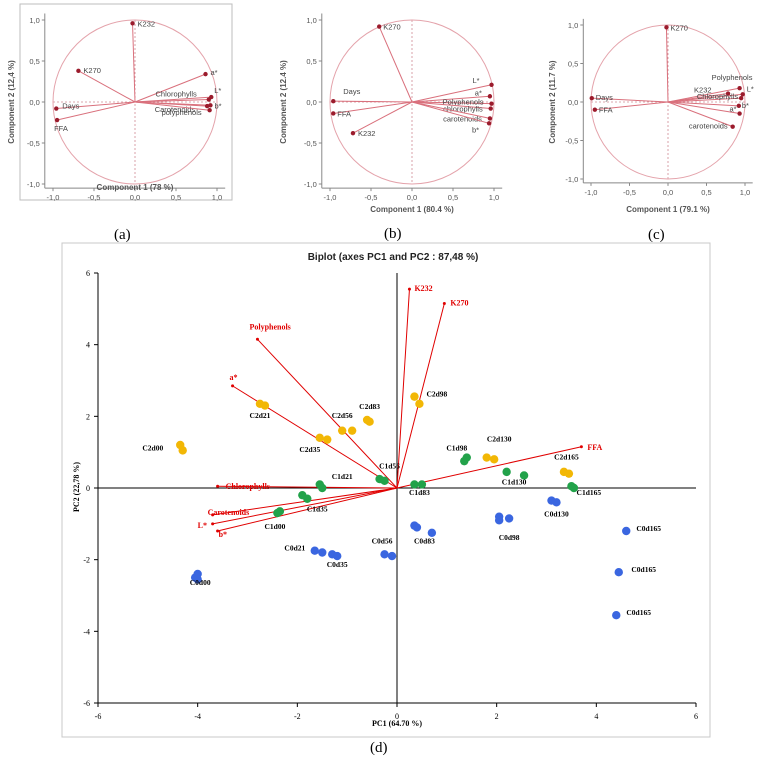 The height and width of the screenshot is (766, 771). I want to click on observation-label: C0d35, so click(337, 564).